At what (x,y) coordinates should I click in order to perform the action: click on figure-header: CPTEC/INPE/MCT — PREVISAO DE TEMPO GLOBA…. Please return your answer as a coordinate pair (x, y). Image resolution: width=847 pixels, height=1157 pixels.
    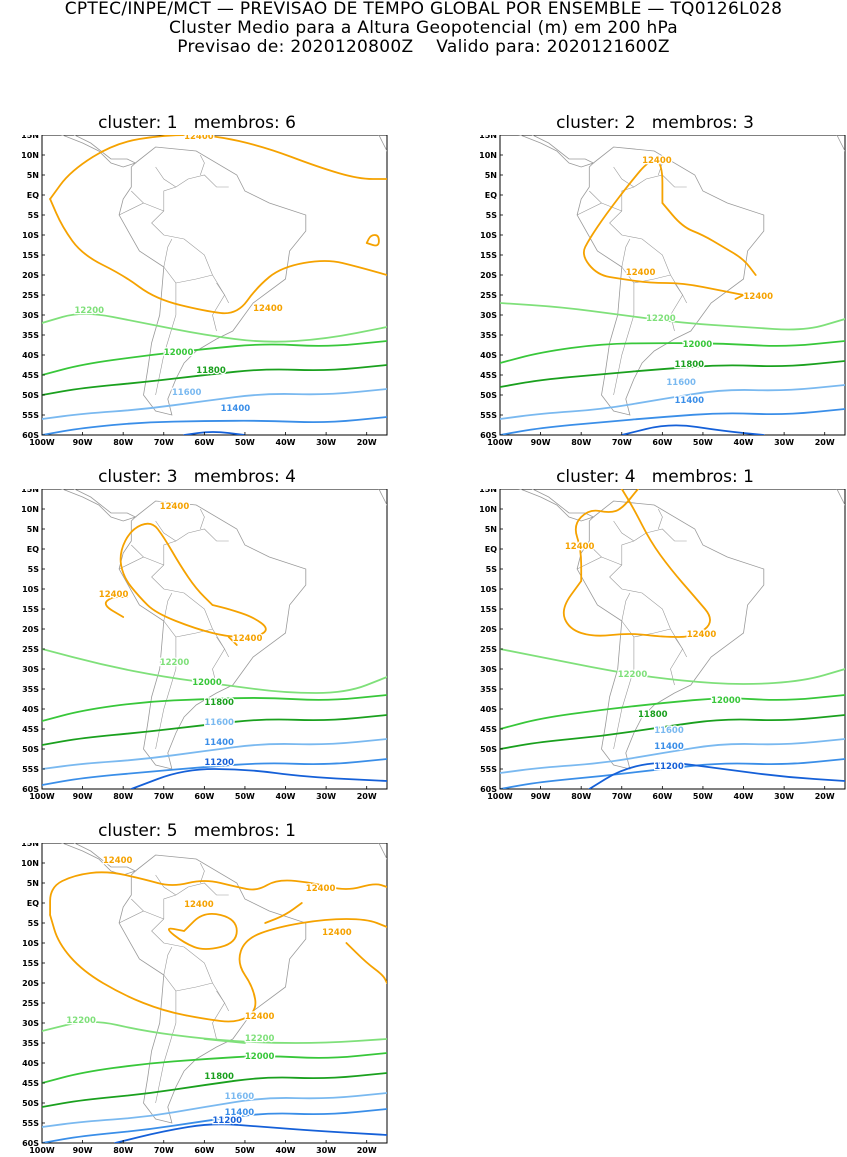
    Looking at the image, I should click on (423, 28).